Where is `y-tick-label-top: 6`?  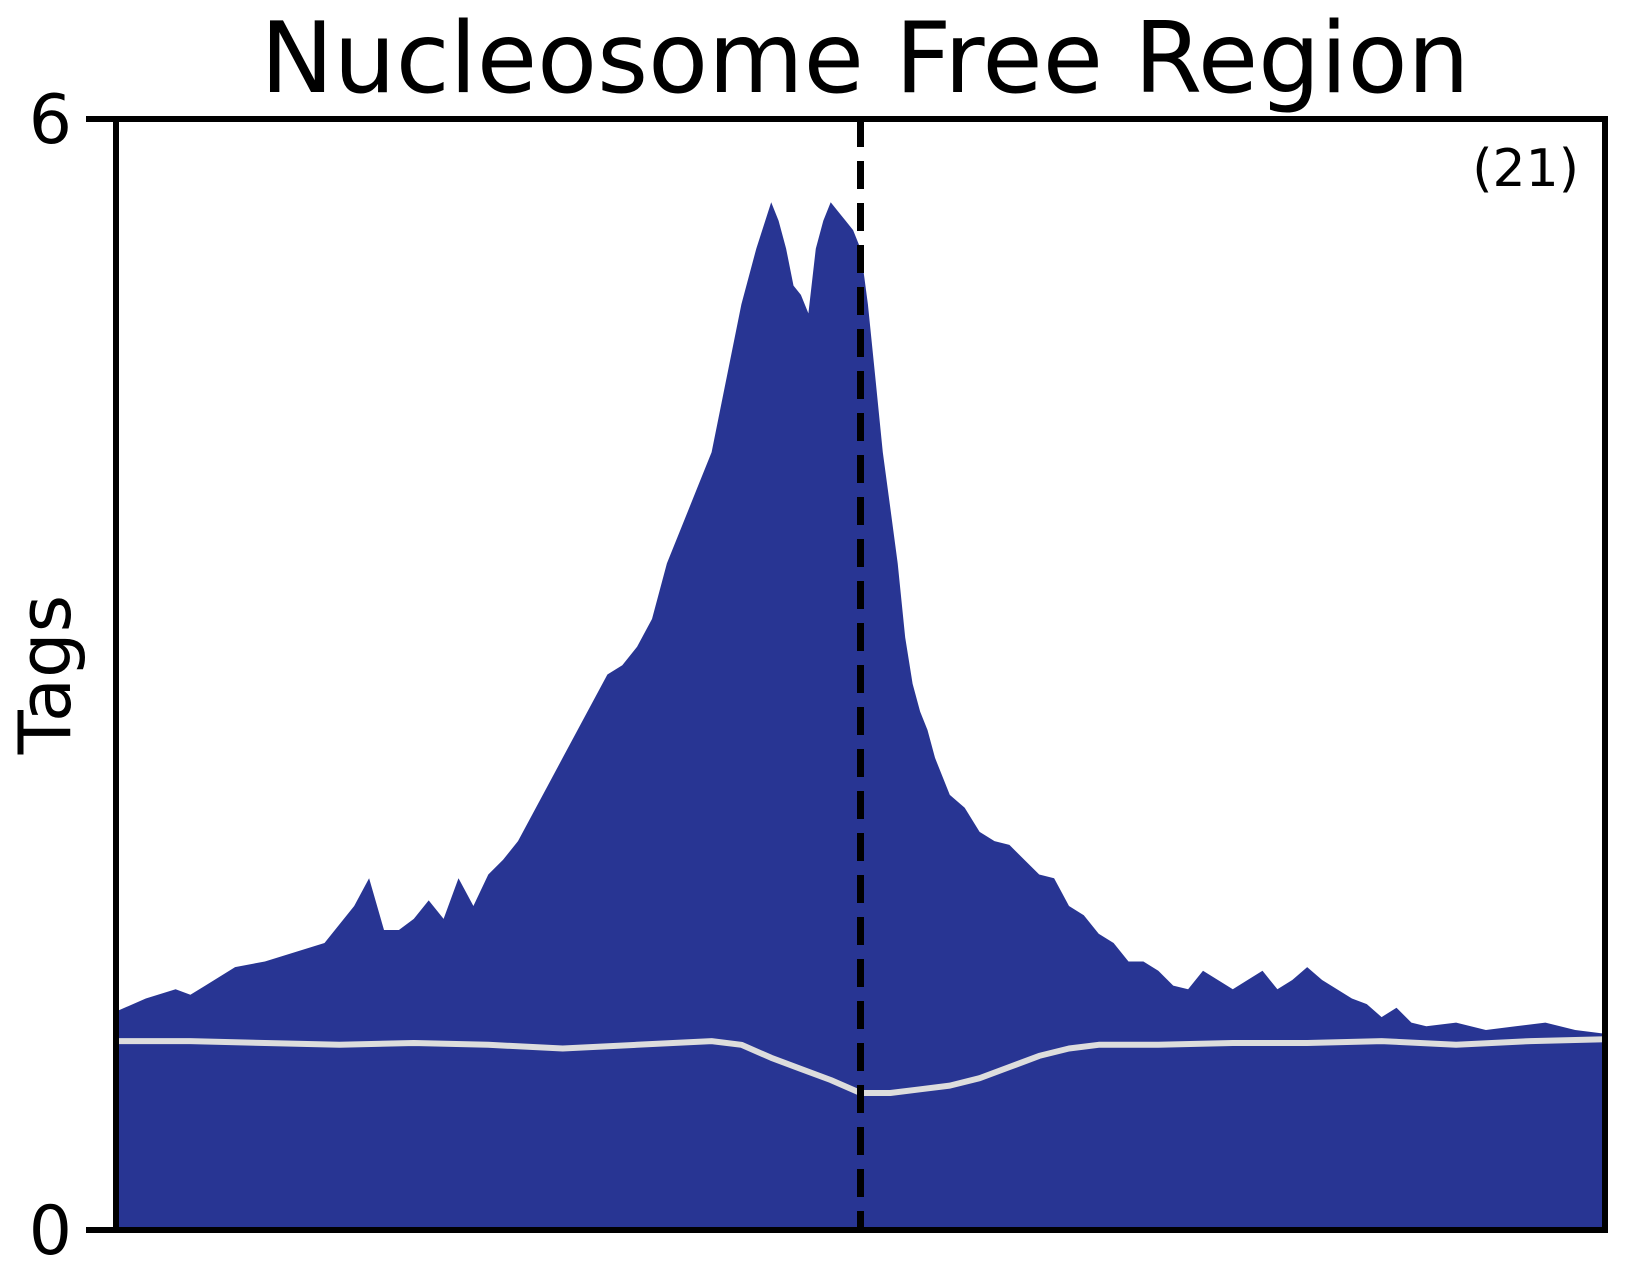
y-tick-label-top: 6 is located at coordinates (50, 120).